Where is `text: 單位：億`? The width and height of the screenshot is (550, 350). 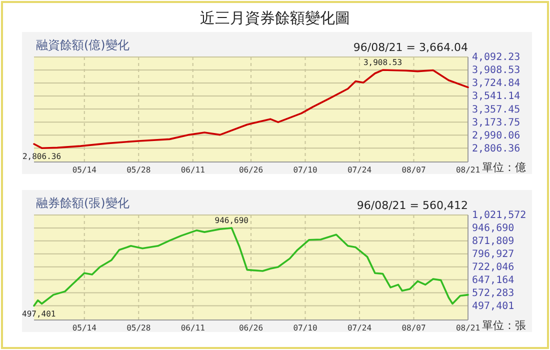
text: 單位：億 is located at coordinates (504, 167).